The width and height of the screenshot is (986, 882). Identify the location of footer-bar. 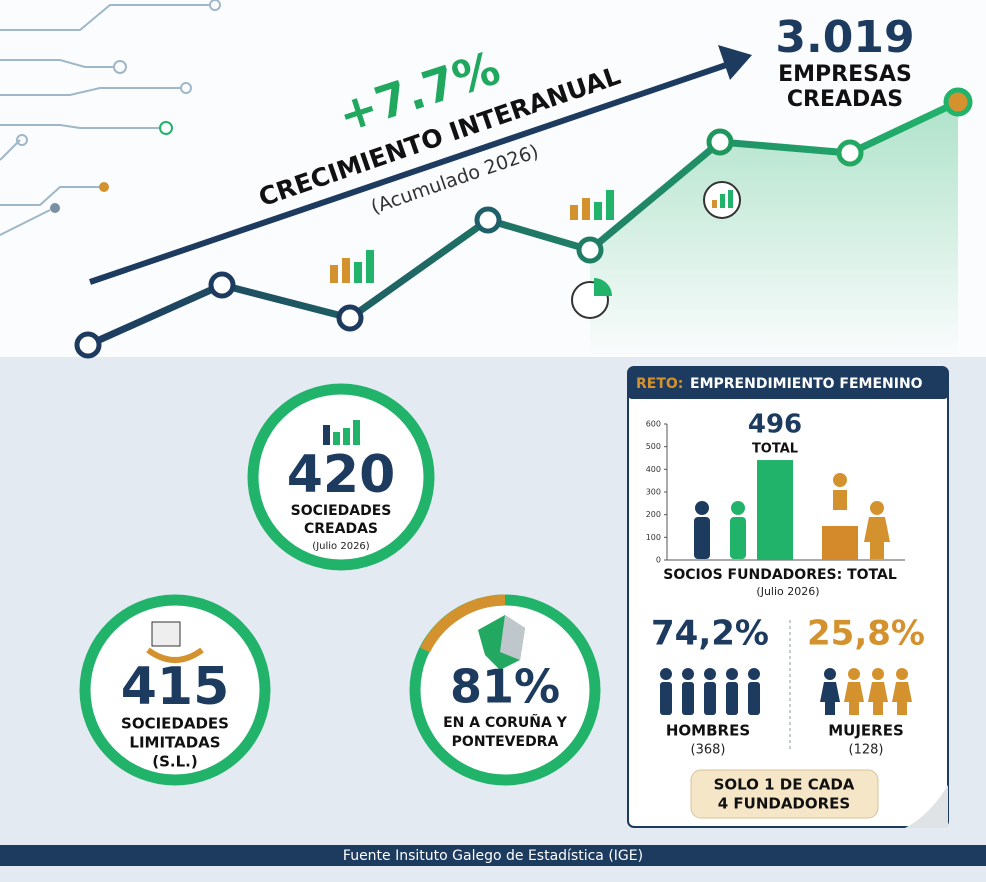
(493, 855).